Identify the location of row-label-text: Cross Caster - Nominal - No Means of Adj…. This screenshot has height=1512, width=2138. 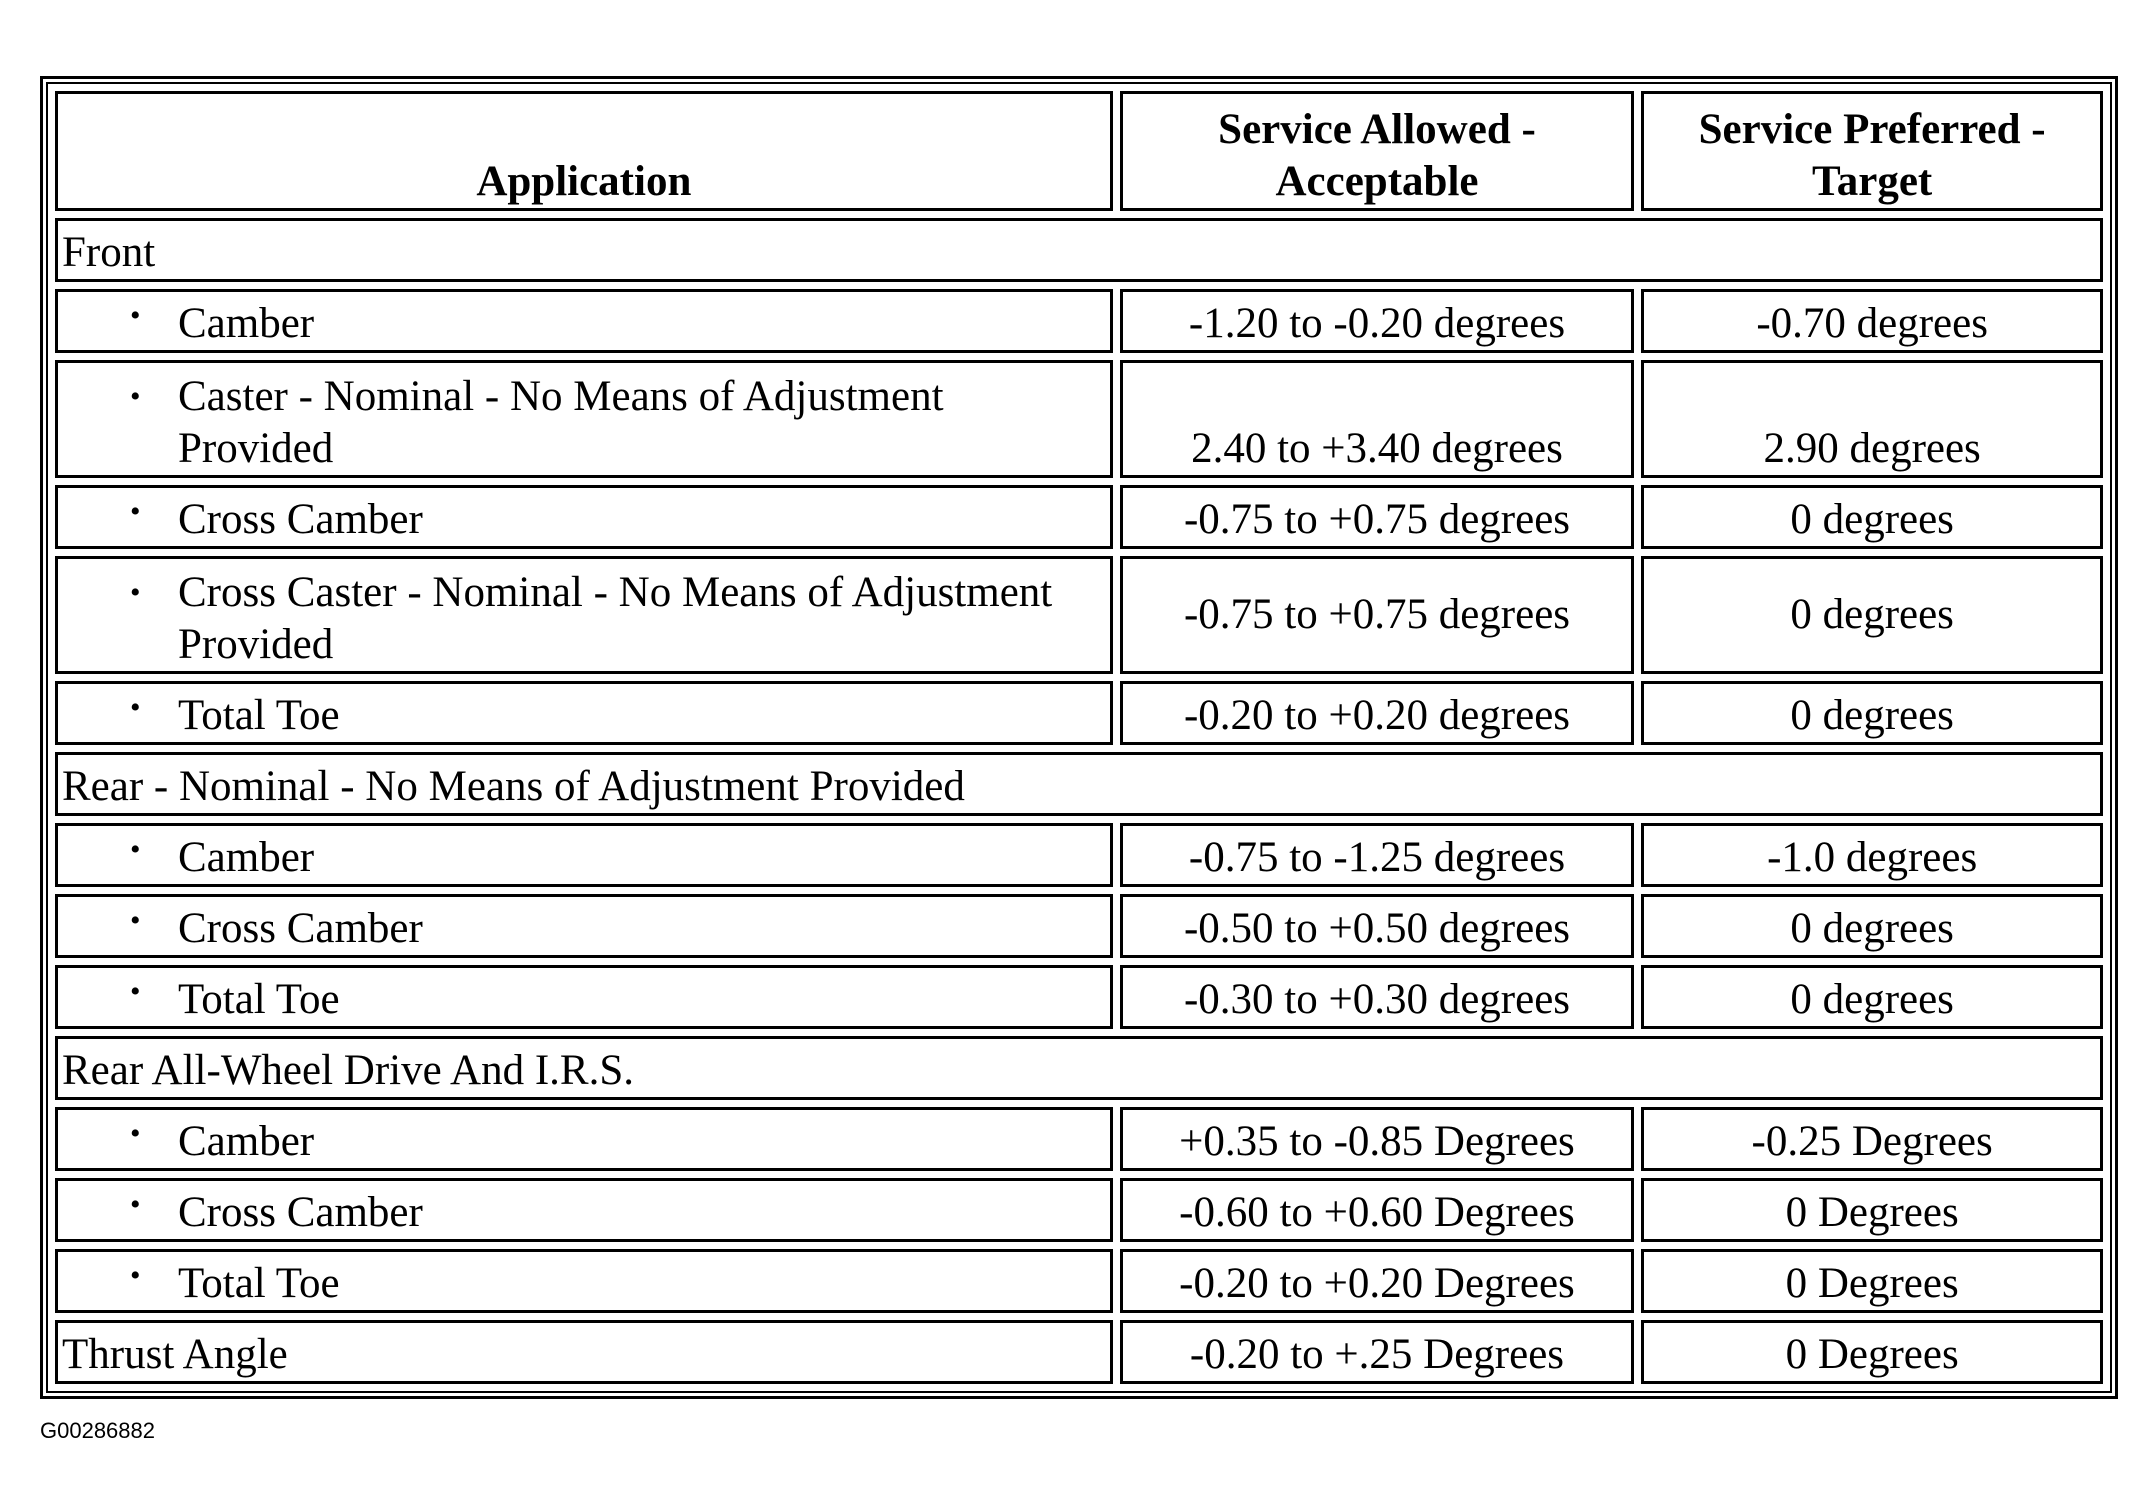
(615, 618).